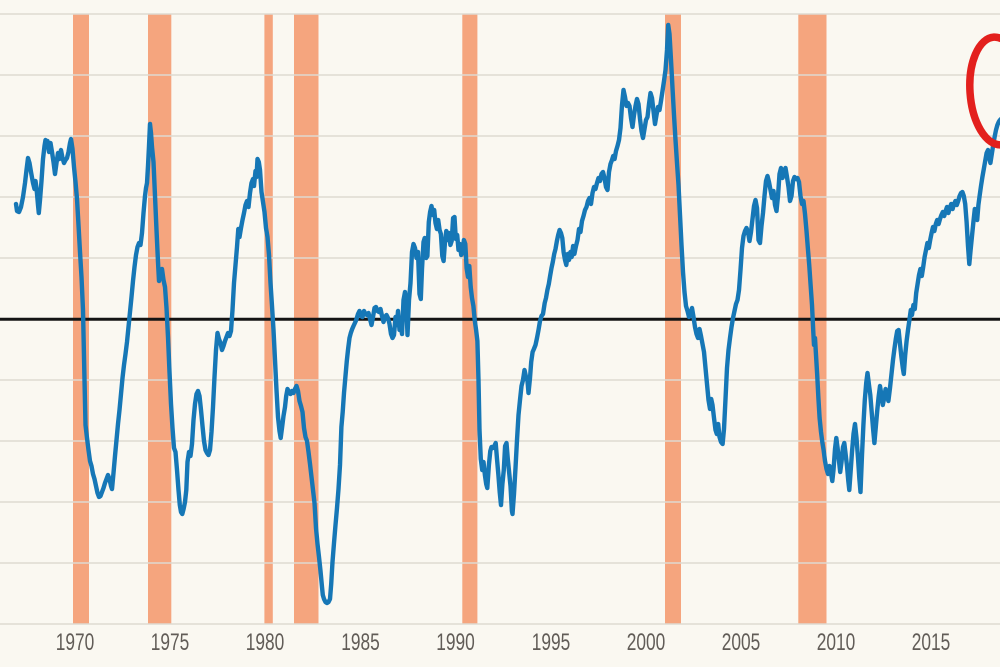 Image resolution: width=1000 pixels, height=667 pixels. What do you see at coordinates (931, 642) in the screenshot?
I see `svg-text: 2015` at bounding box center [931, 642].